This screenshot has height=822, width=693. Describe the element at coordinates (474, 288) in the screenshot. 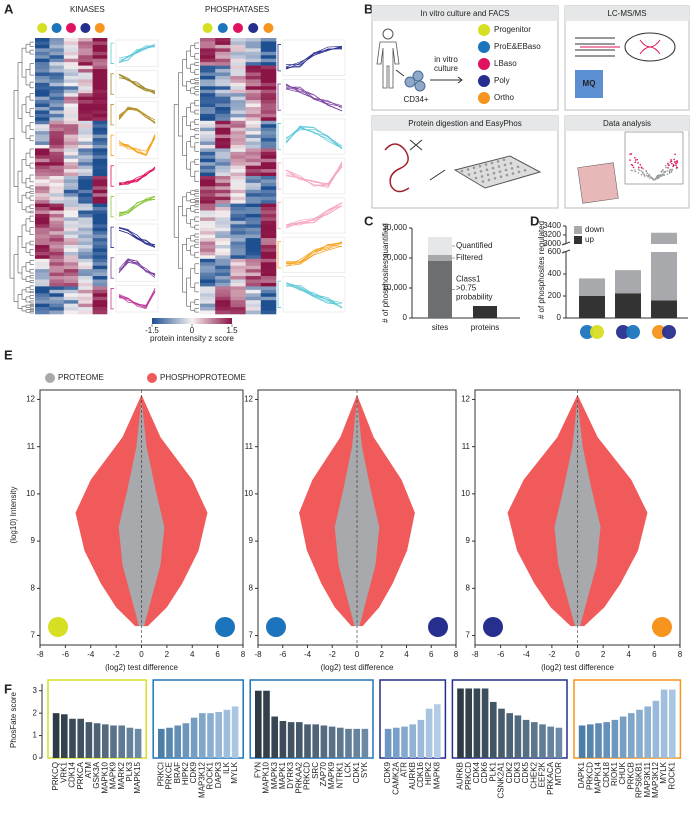

I see `segment-label: Class1>0.75probability` at that location.